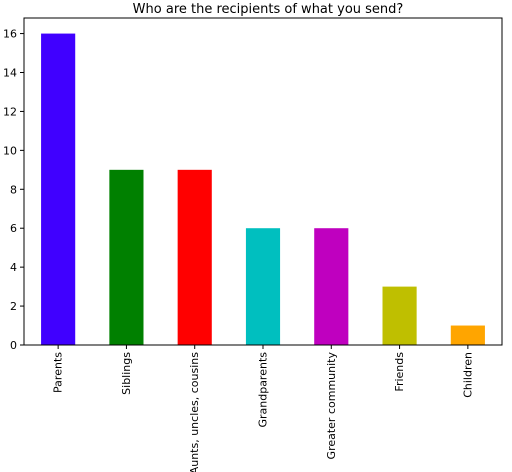 The width and height of the screenshot is (512, 472). Describe the element at coordinates (10, 34) in the screenshot. I see `y-tick-label: 16` at that location.